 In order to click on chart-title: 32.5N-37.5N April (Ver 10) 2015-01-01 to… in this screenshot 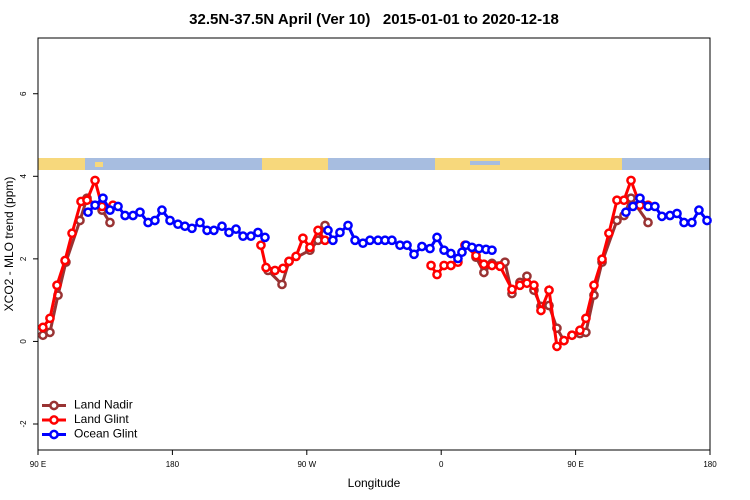, I will do `click(374, 19)`.